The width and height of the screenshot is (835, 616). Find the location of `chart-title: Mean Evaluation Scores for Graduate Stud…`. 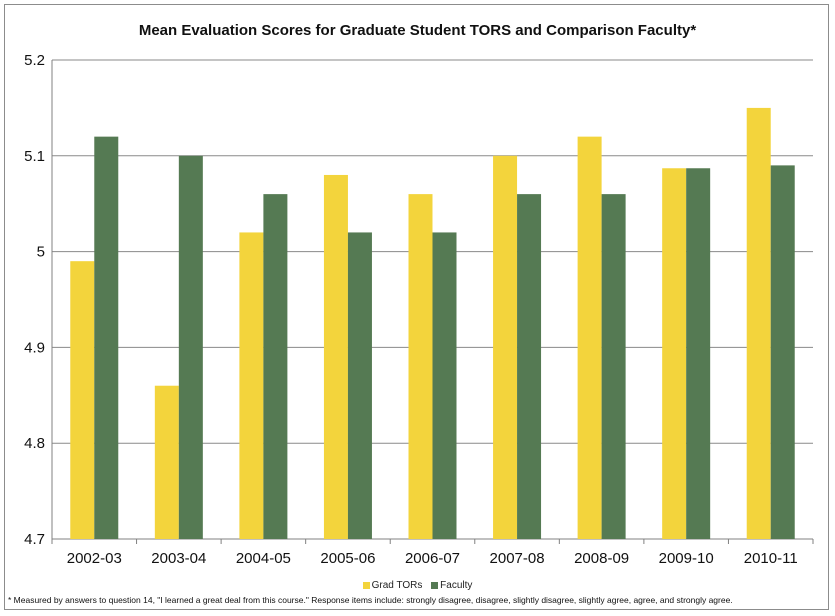

chart-title: Mean Evaluation Scores for Graduate Stud… is located at coordinates (417, 30).